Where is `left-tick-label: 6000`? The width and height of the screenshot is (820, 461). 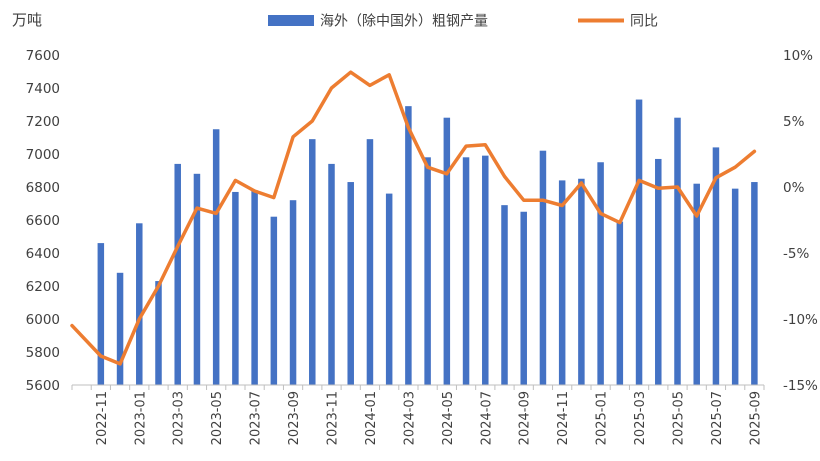
left-tick-label: 6000 is located at coordinates (43, 320).